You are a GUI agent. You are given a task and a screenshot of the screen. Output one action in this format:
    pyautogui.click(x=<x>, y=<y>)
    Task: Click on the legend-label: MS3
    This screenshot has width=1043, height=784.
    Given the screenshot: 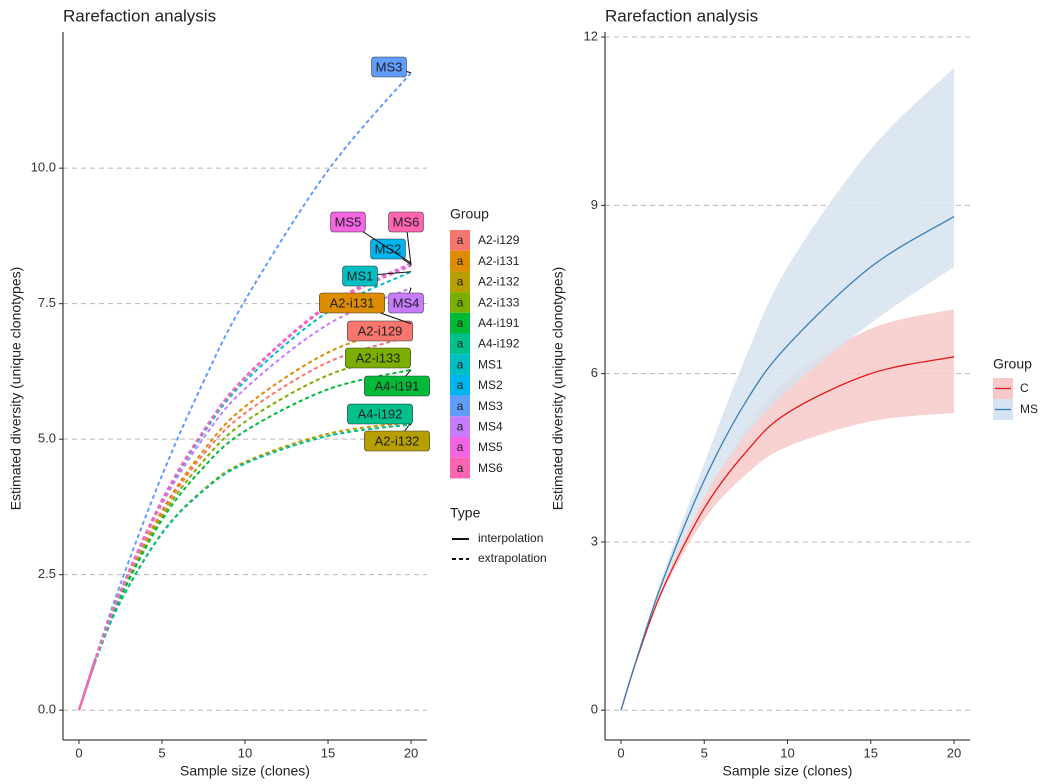 What is the action you would take?
    pyautogui.click(x=490, y=406)
    